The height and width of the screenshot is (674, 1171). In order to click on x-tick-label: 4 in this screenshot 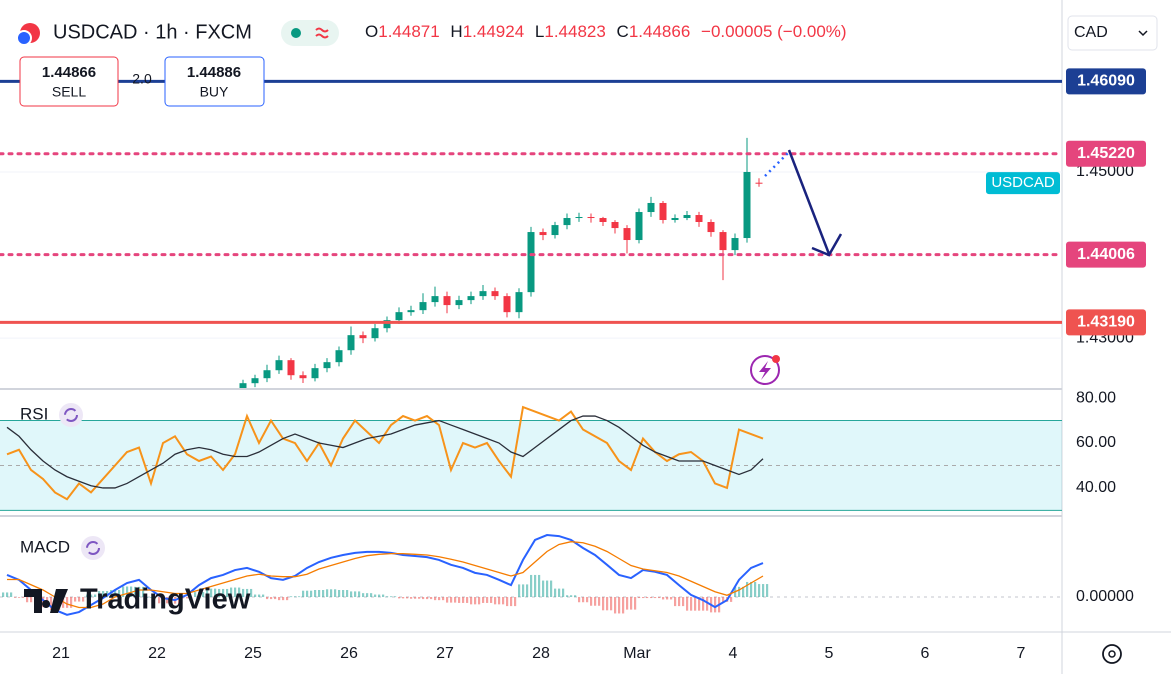, I will do `click(733, 653)`.